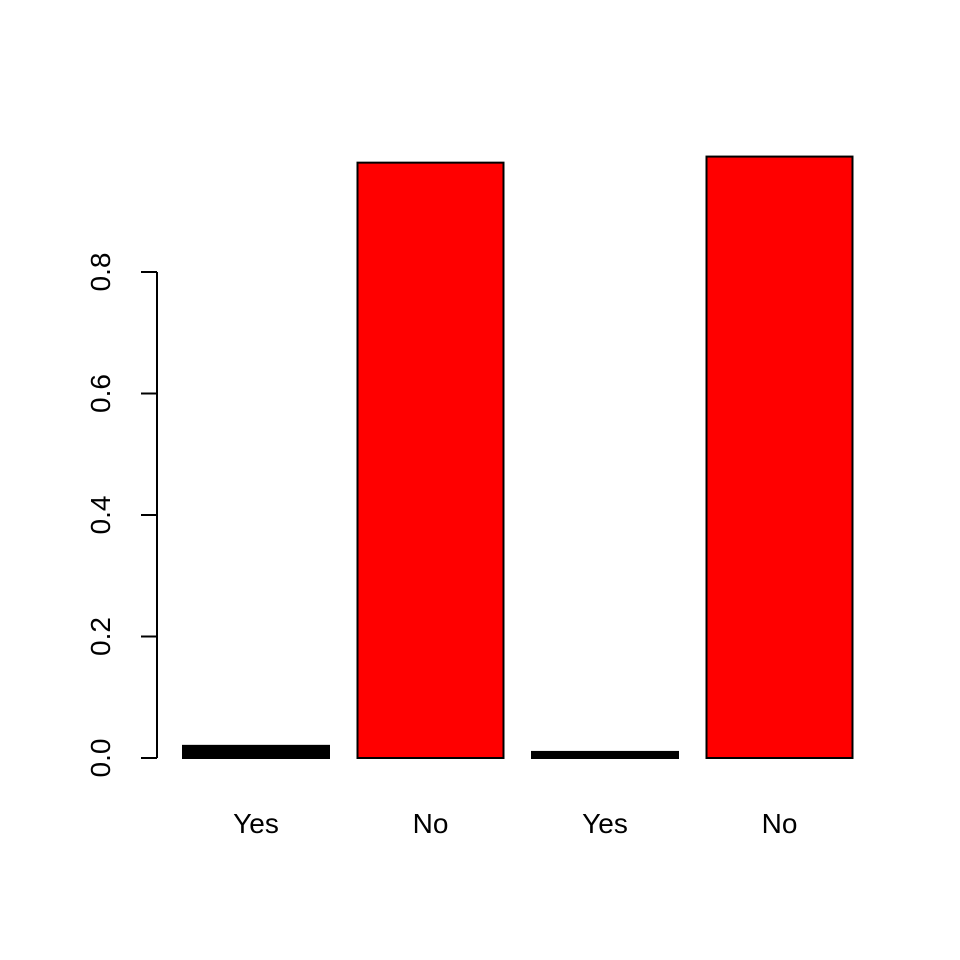 The image size is (960, 960). What do you see at coordinates (515, 823) in the screenshot?
I see `x-axis-labels: Yes No Yes No` at bounding box center [515, 823].